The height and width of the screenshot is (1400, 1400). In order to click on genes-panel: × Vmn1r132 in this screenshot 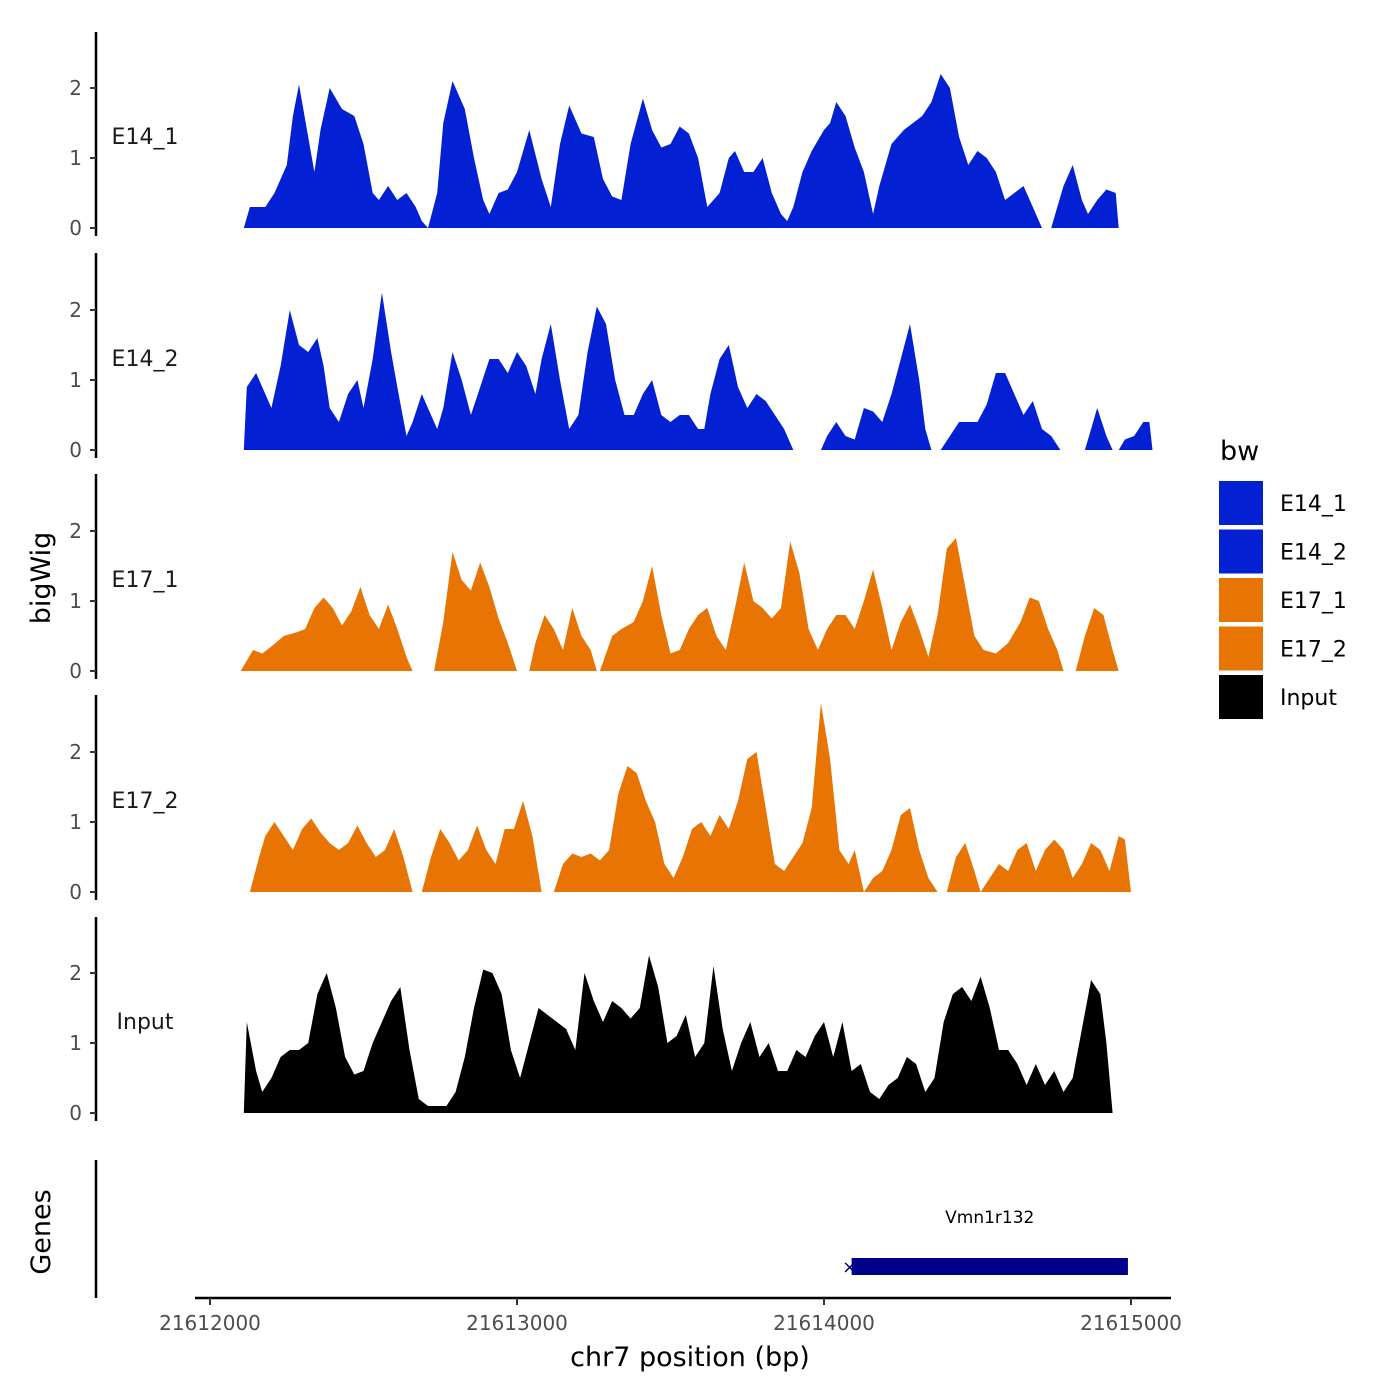, I will do `click(611, 1229)`.